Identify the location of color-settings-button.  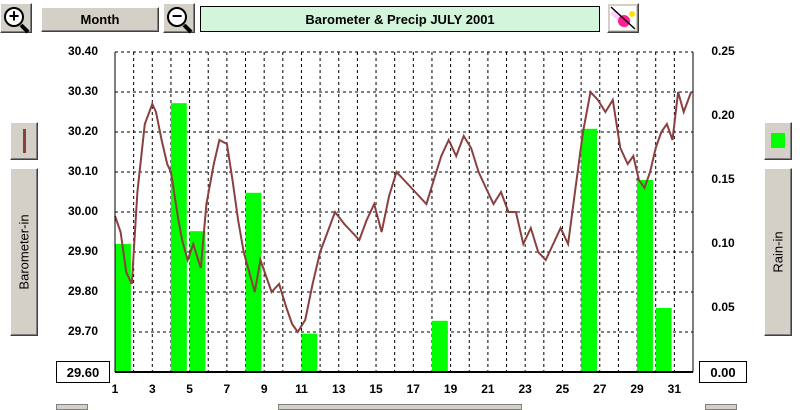
(623, 18).